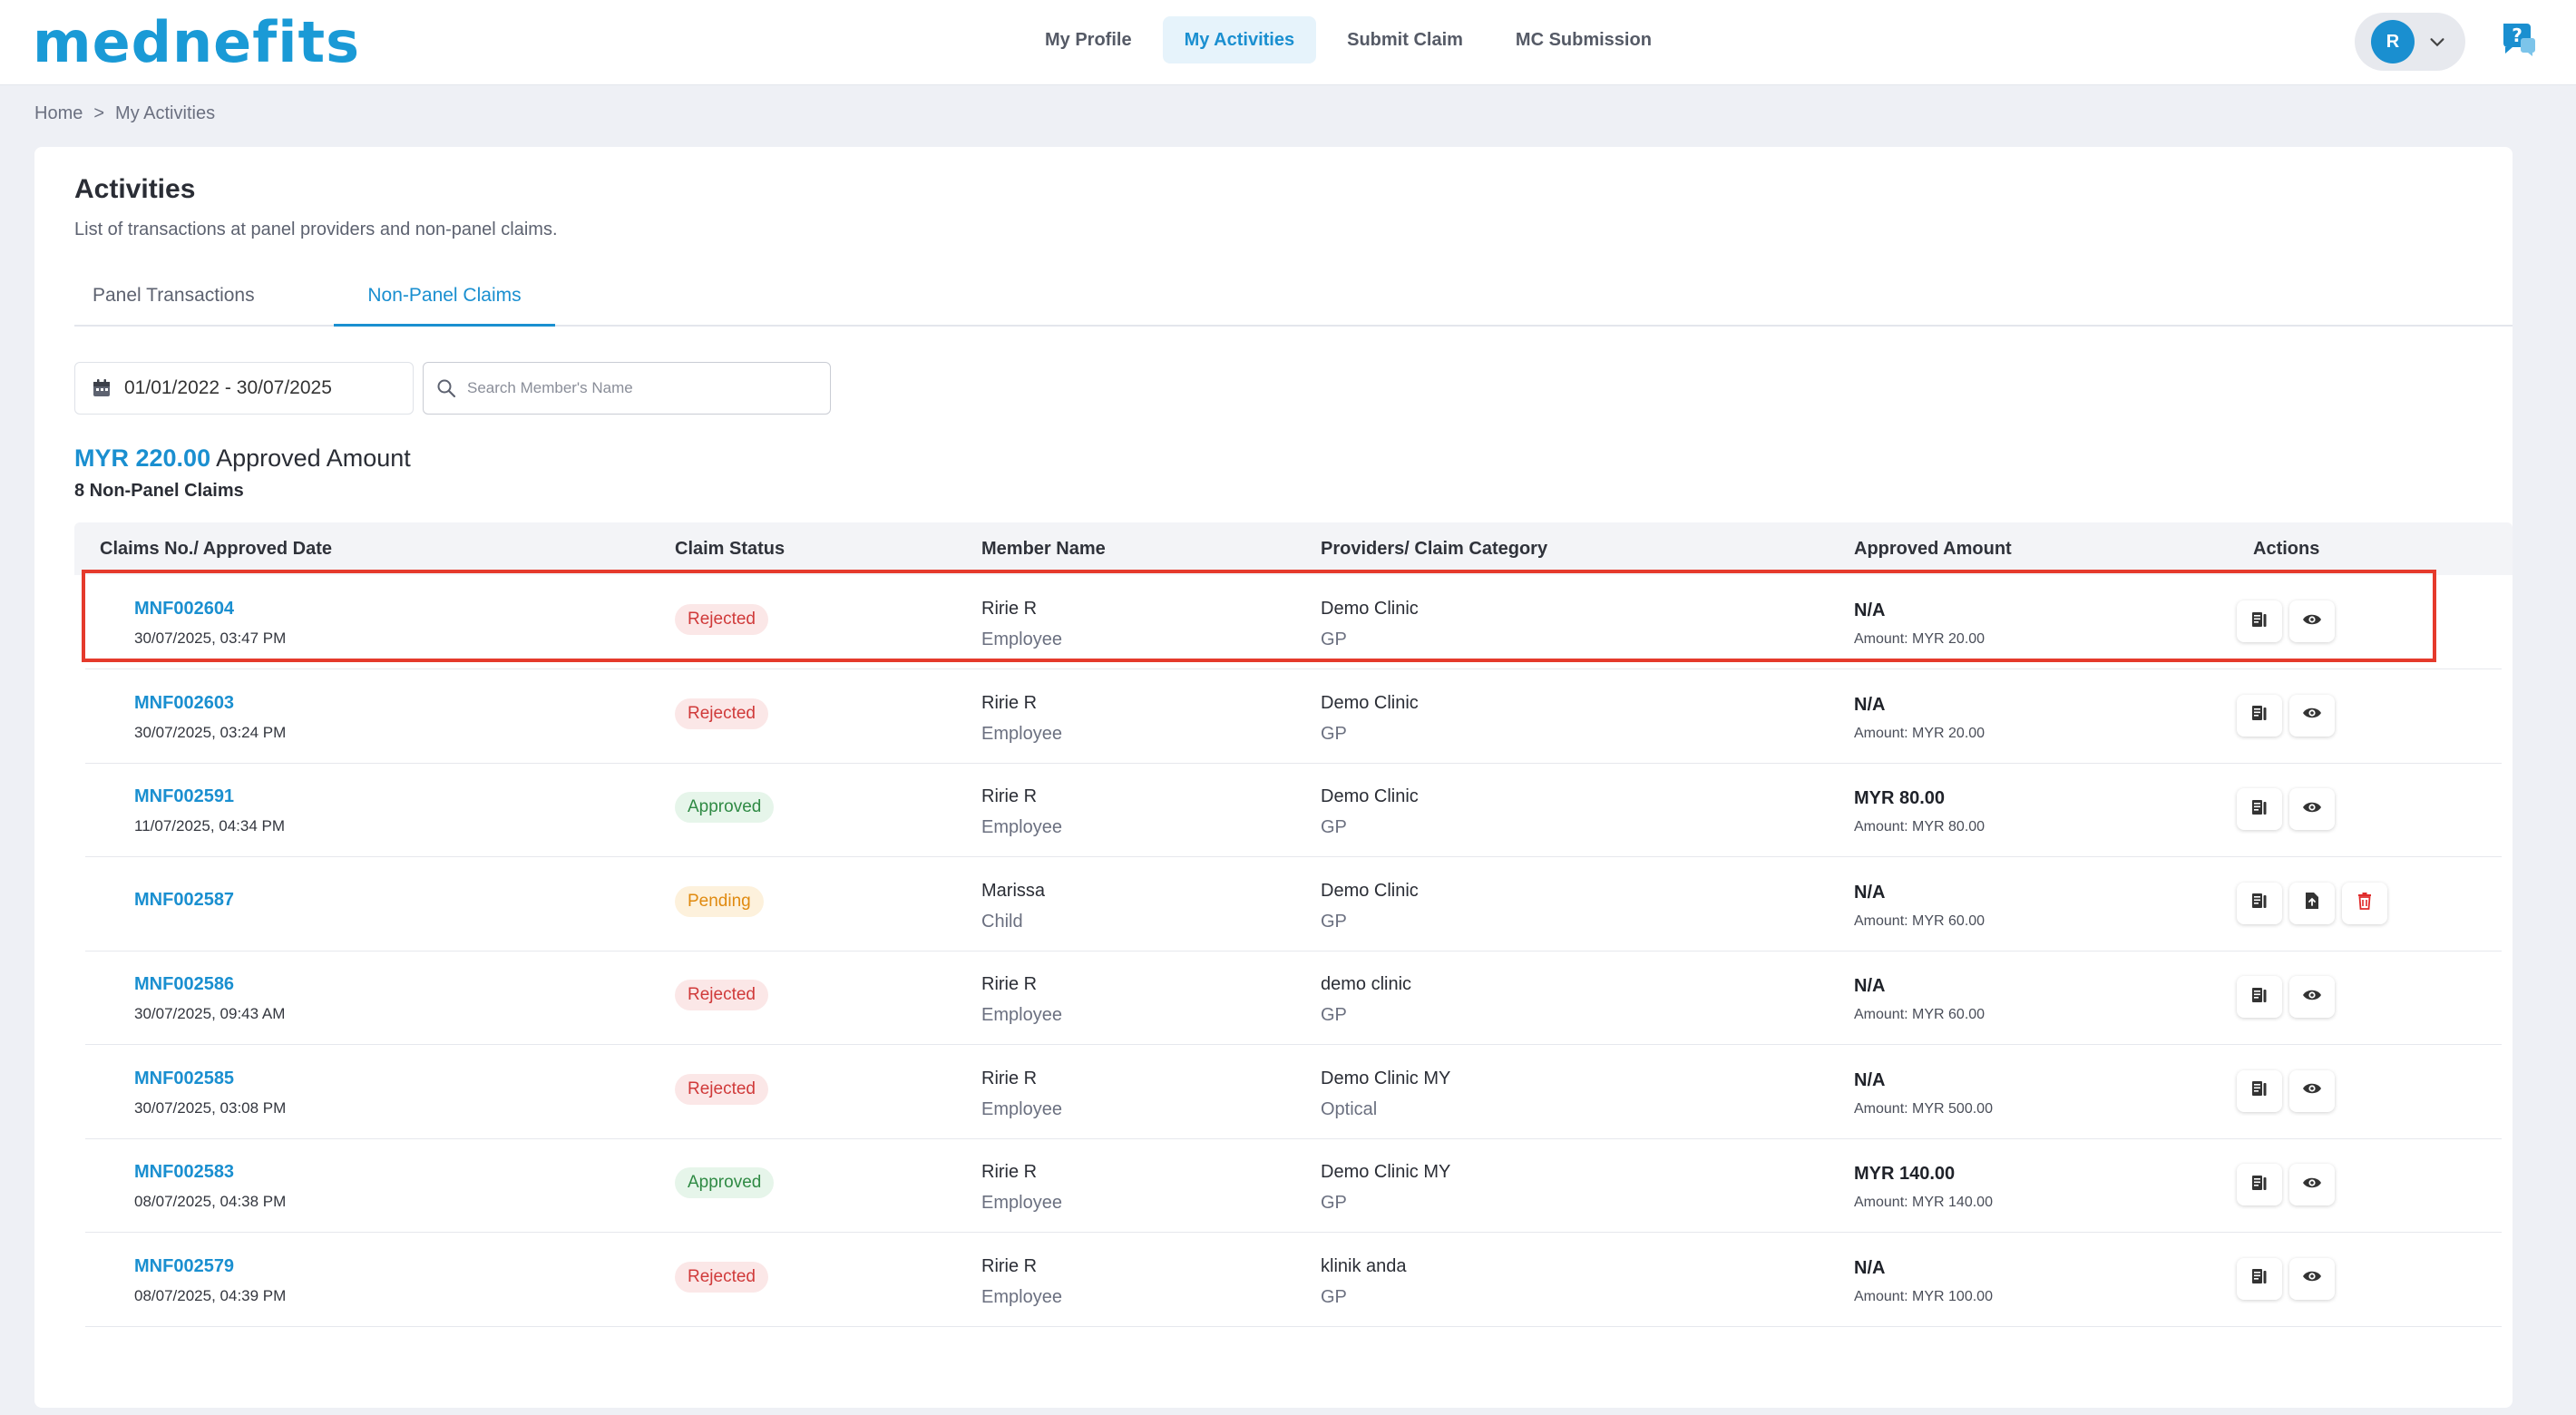 Image resolution: width=2576 pixels, height=1415 pixels. I want to click on claim-number-link: MNF002603, so click(184, 702).